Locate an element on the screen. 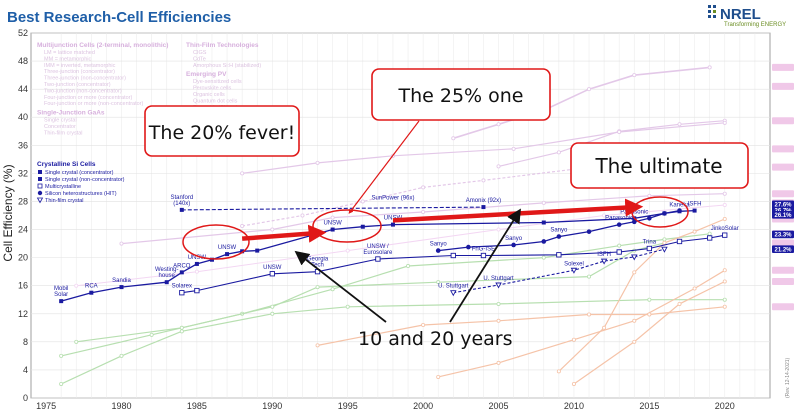  label-line: ISFH is located at coordinates (604, 255).